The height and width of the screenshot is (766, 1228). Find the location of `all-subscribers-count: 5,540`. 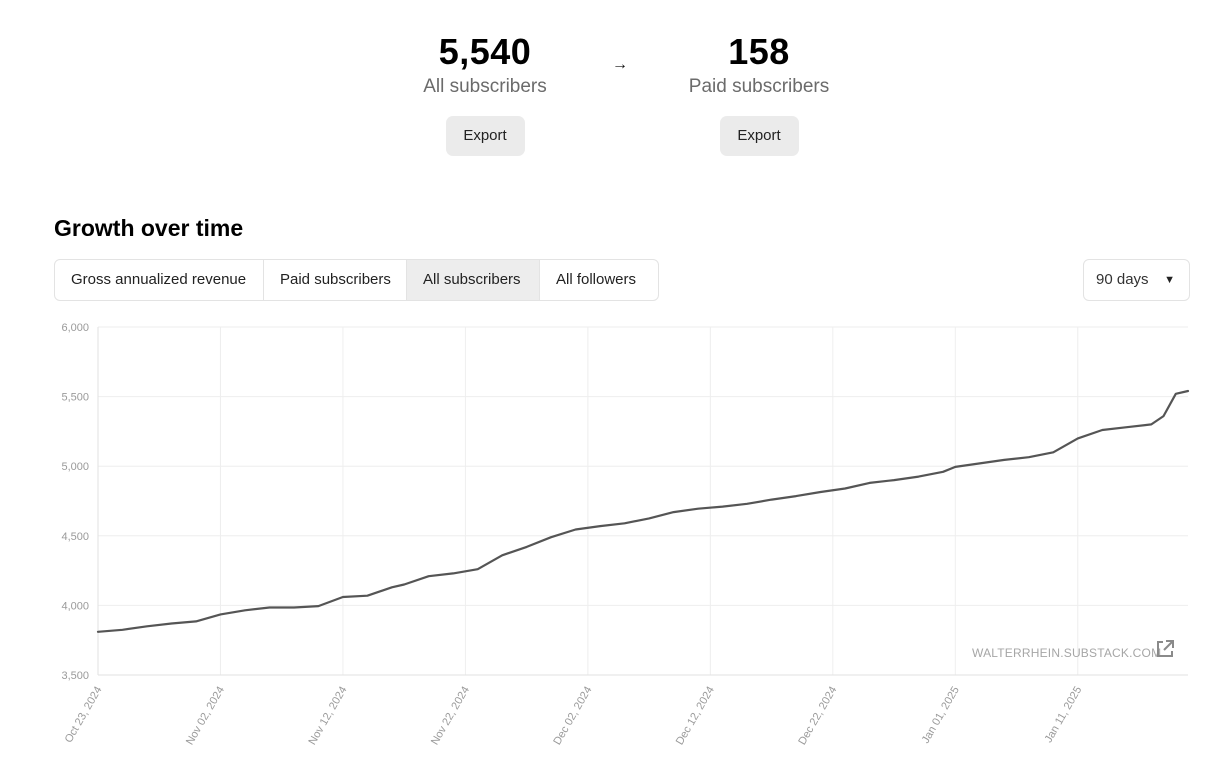

all-subscribers-count: 5,540 is located at coordinates (485, 51).